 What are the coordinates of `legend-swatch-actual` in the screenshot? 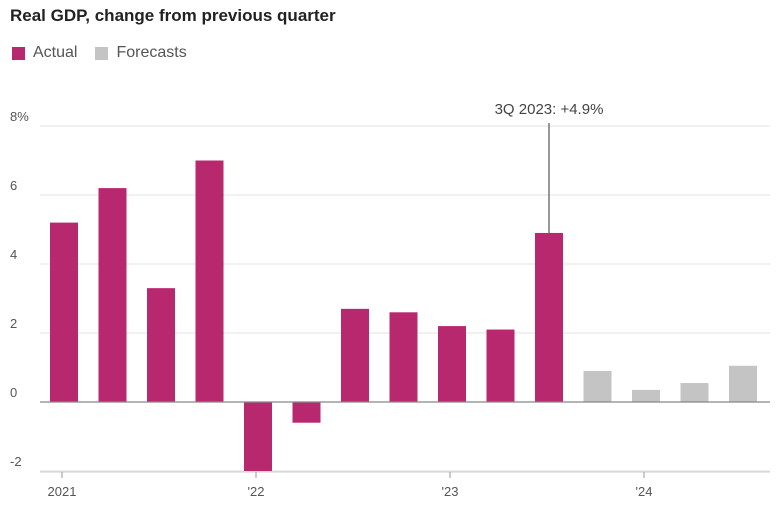 It's located at (18, 53).